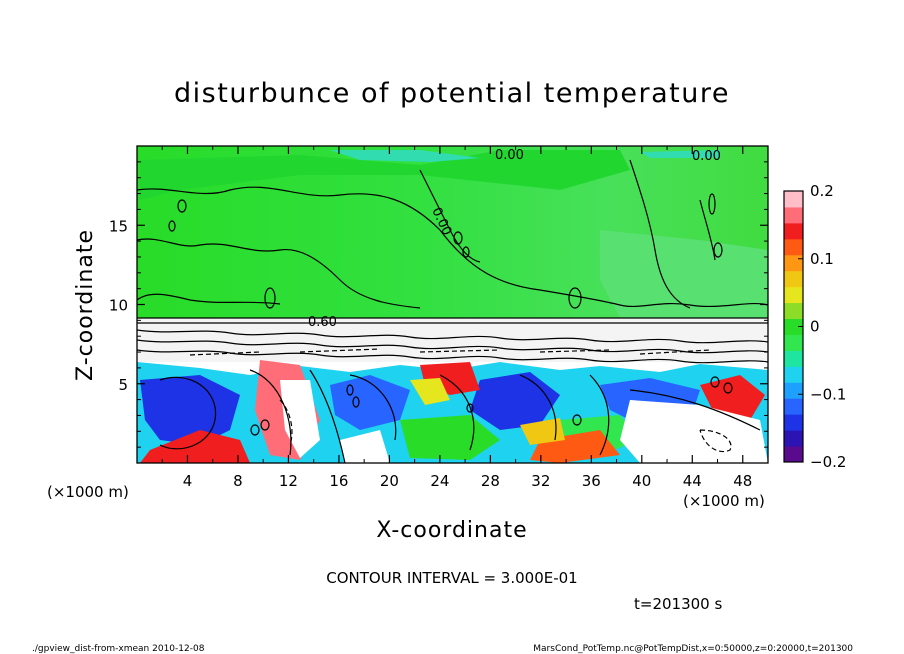  What do you see at coordinates (118, 649) in the screenshot?
I see `footer-left: ./gpview_dist-from-xmean 2010-12-08` at bounding box center [118, 649].